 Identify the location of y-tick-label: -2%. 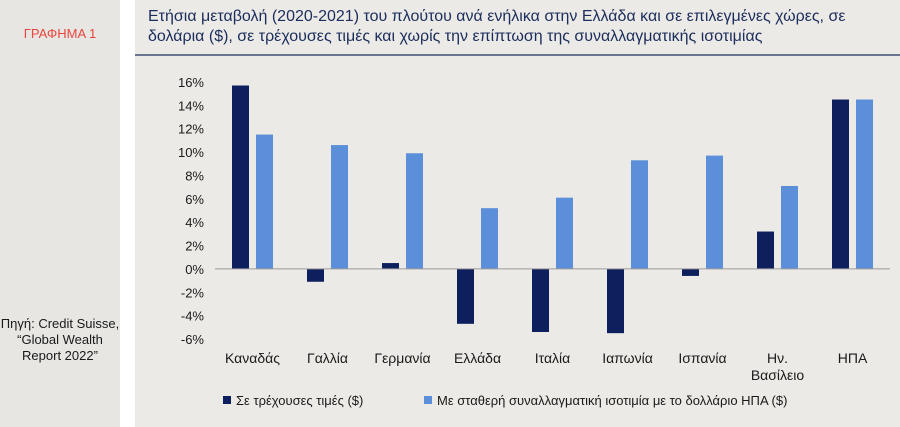
(193, 292).